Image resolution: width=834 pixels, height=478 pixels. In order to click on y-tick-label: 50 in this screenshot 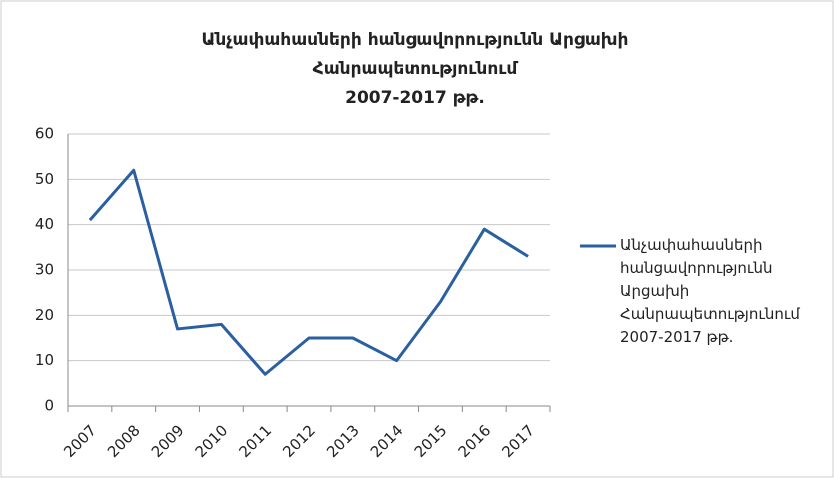, I will do `click(44, 179)`.